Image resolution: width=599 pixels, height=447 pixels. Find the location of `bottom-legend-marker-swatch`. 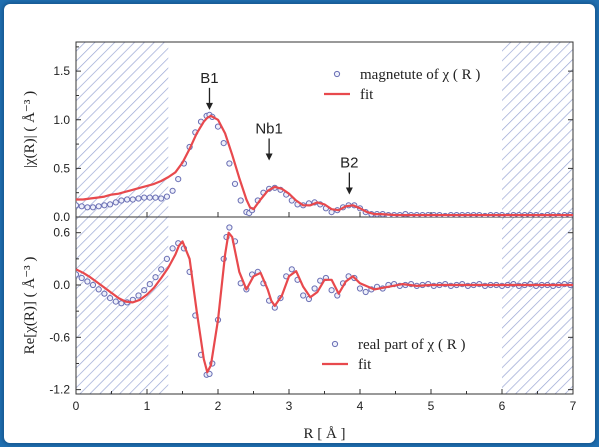

bottom-legend-marker-swatch is located at coordinates (335, 344).